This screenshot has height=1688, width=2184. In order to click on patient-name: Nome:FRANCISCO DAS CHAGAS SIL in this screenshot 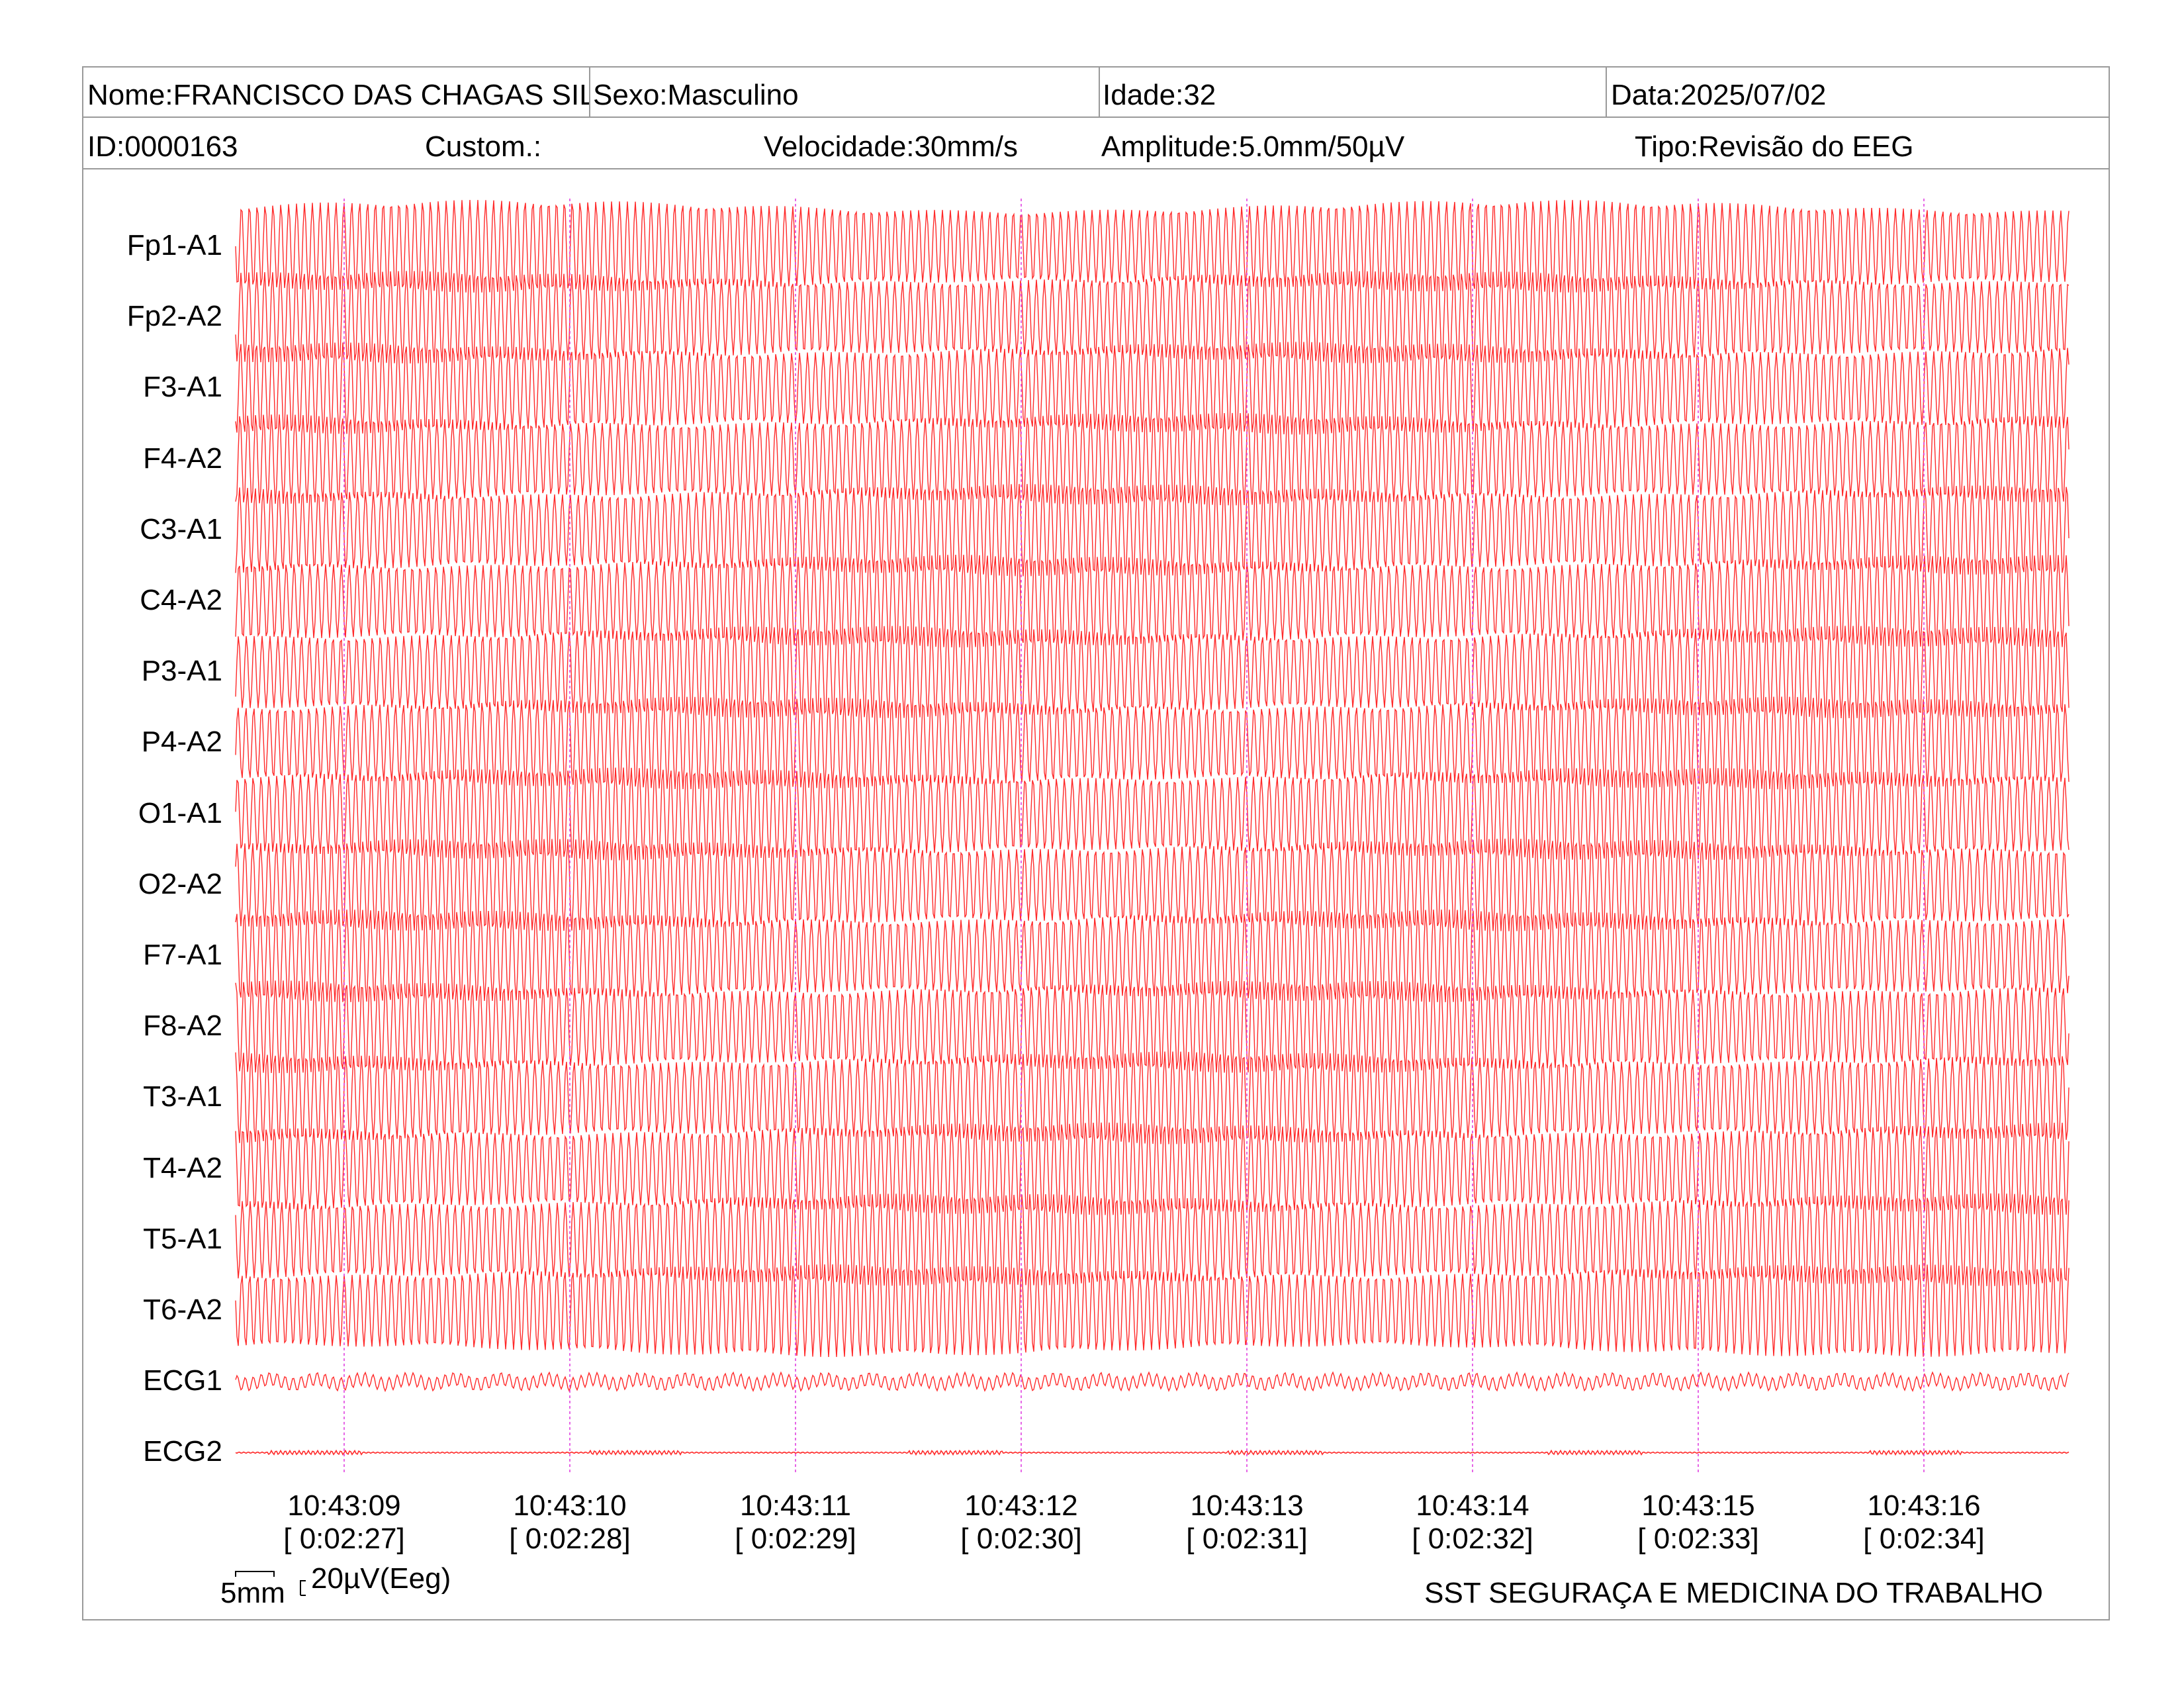, I will do `click(338, 95)`.